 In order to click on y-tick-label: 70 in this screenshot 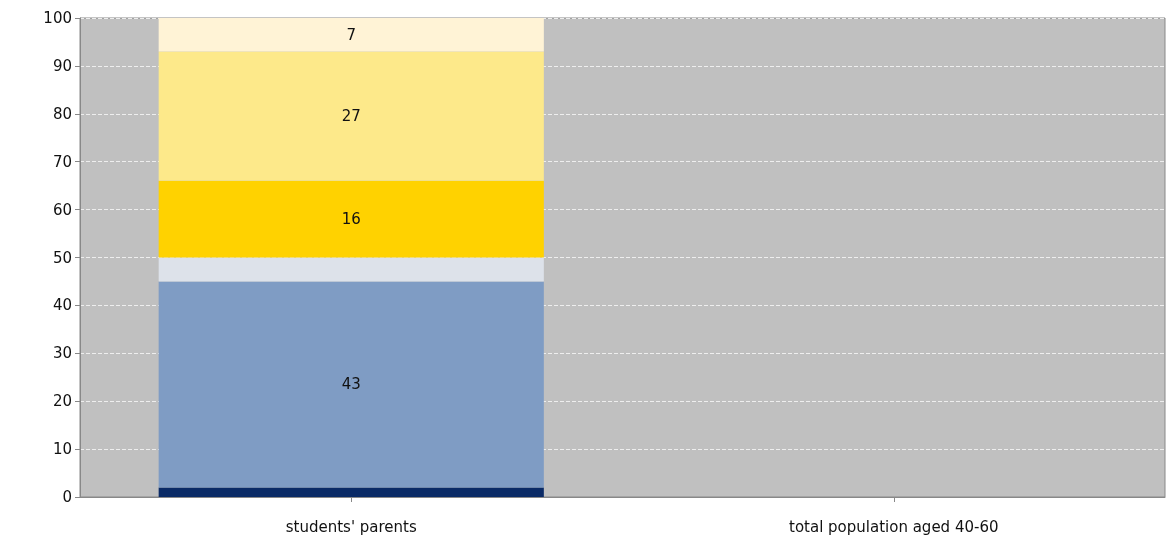, I will do `click(62, 161)`.